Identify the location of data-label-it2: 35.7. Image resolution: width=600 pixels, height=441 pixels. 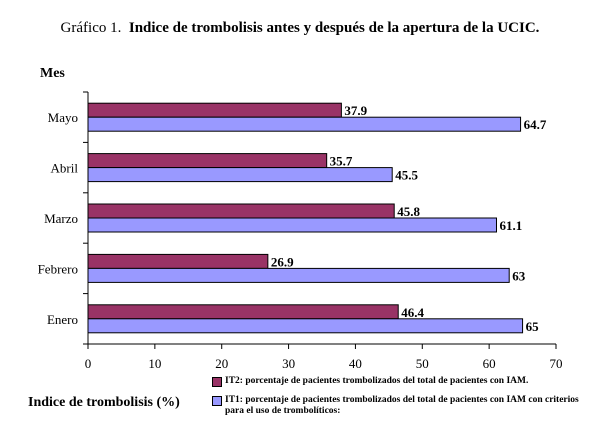
(341, 161).